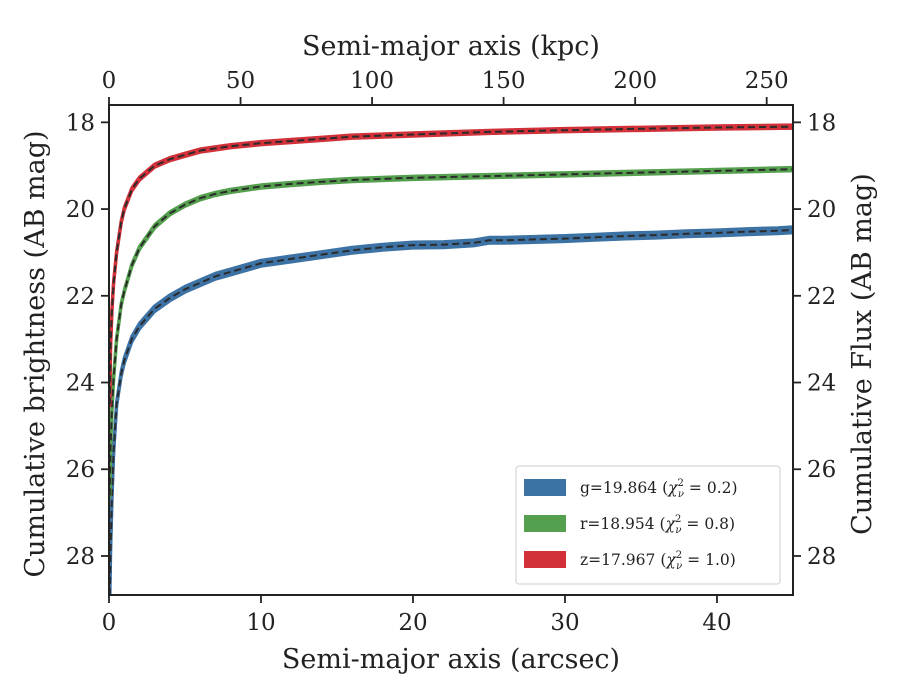  I want to click on right-y-tick-label: 18, so click(821, 123).